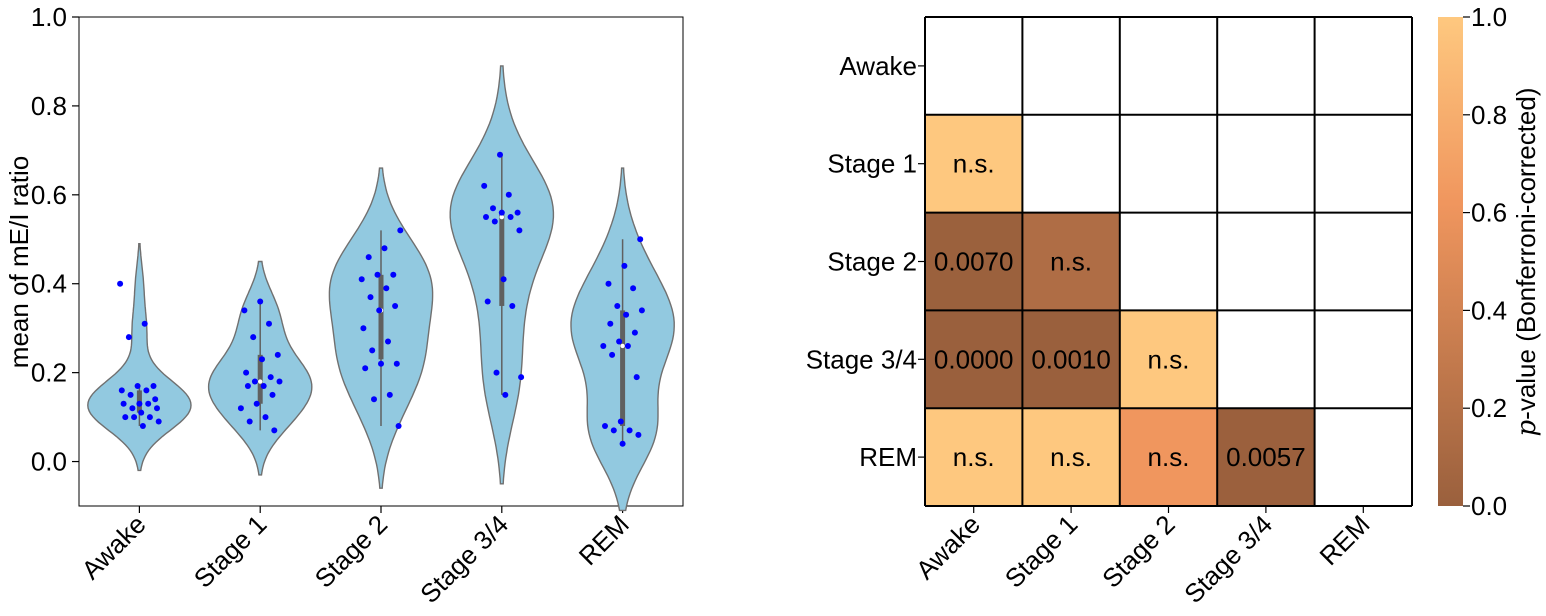 Image resolution: width=1546 pixels, height=616 pixels. What do you see at coordinates (872, 164) in the screenshot?
I see `heatmap-y-tick-label: Stage 1` at bounding box center [872, 164].